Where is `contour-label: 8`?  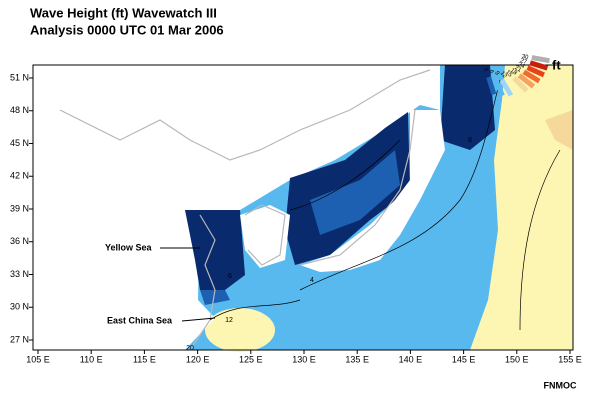
contour-label: 8 is located at coordinates (470, 140).